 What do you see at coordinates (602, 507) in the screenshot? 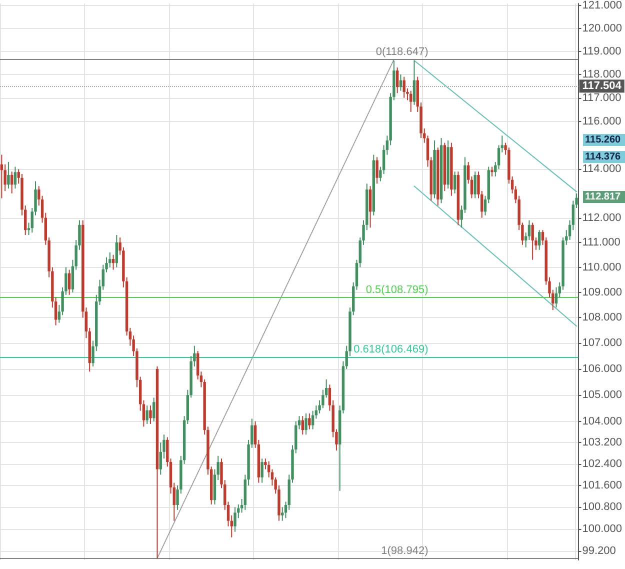
I see `y-tick-label: 100.800` at bounding box center [602, 507].